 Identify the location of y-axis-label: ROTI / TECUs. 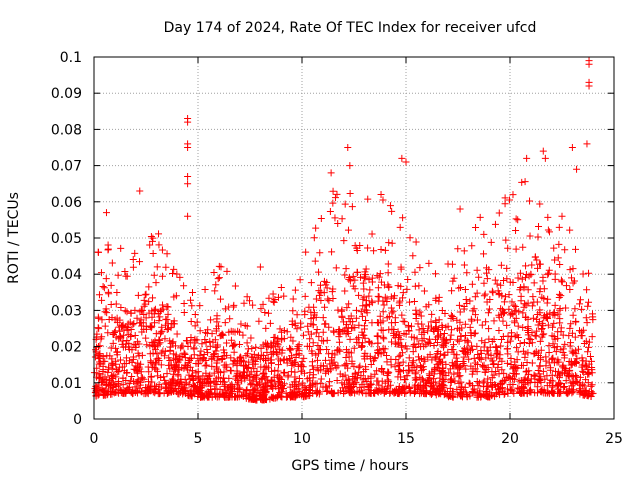
(14, 238).